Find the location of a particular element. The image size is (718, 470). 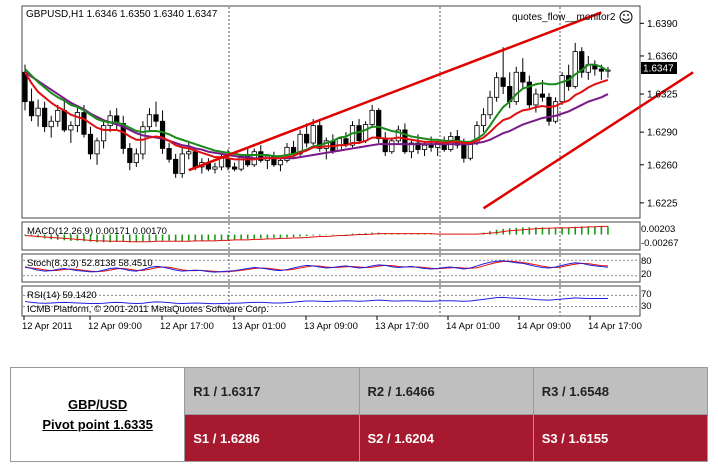

rsi-axis-top: 70 is located at coordinates (646, 294).